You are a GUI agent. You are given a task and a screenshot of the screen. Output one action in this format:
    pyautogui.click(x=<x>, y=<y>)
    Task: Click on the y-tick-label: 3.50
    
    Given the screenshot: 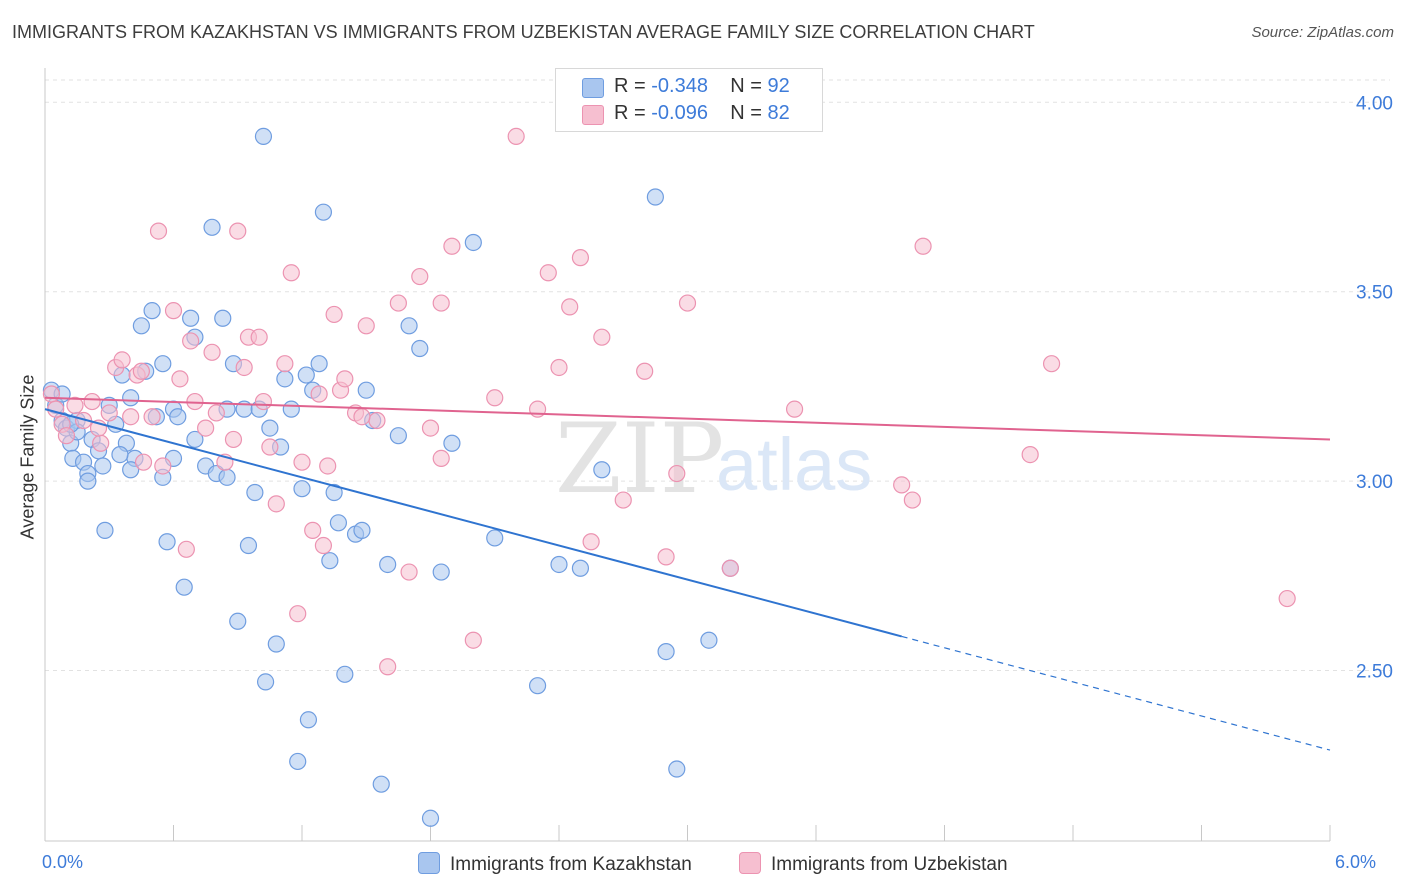 What is the action you would take?
    pyautogui.click(x=1374, y=293)
    